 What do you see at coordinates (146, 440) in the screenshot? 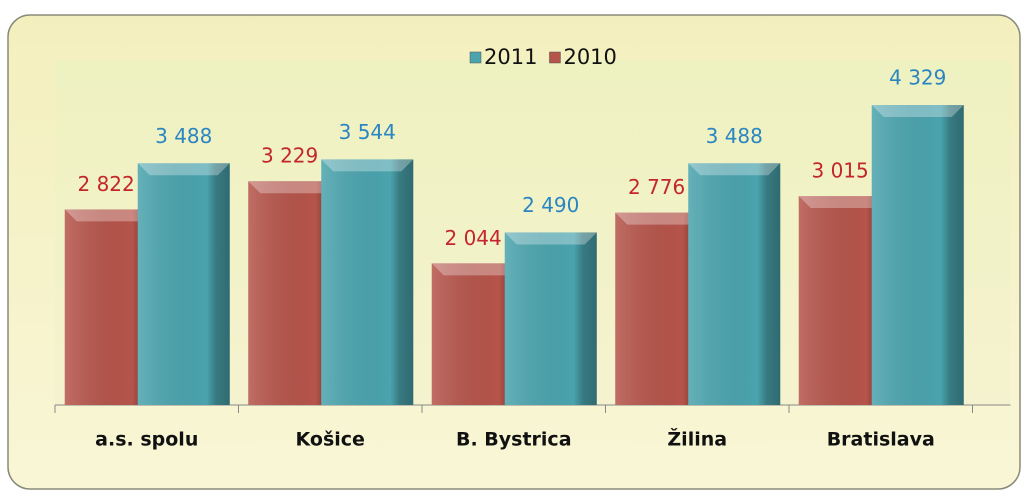
I see `x-tick-label: a.s. spolu` at bounding box center [146, 440].